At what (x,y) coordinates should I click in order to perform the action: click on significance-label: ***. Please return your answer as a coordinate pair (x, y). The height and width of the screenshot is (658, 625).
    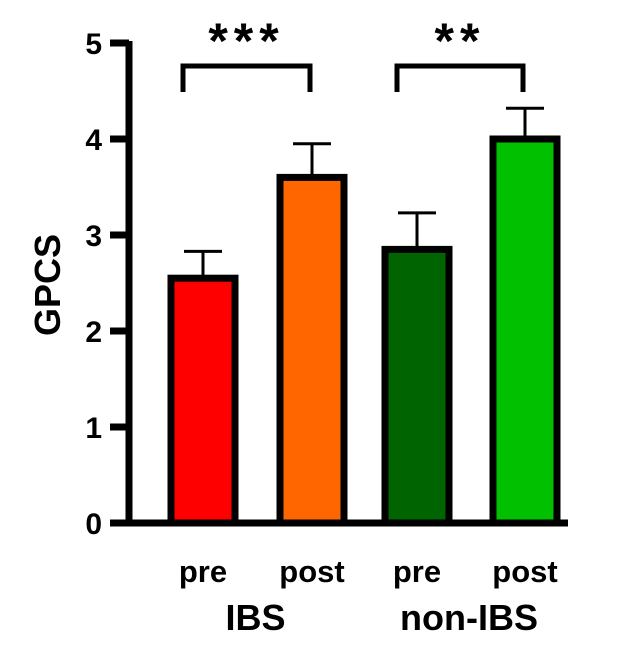
    Looking at the image, I should click on (246, 41).